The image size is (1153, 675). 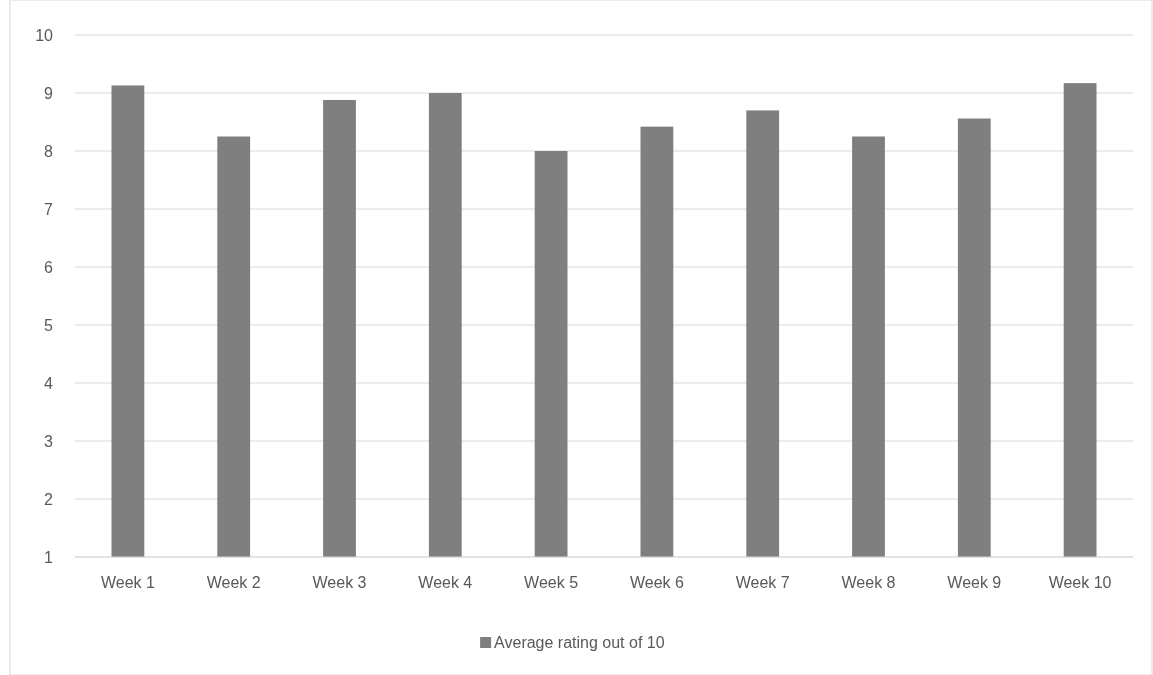 I want to click on y-tick-label: 8, so click(x=49, y=151).